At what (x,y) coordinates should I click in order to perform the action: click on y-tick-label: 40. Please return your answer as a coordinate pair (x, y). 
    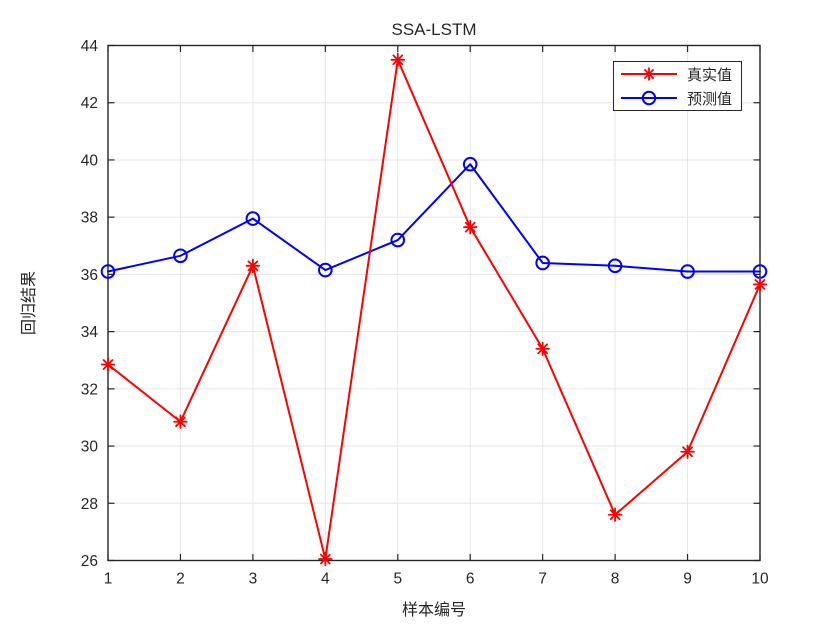
    Looking at the image, I should click on (90, 160).